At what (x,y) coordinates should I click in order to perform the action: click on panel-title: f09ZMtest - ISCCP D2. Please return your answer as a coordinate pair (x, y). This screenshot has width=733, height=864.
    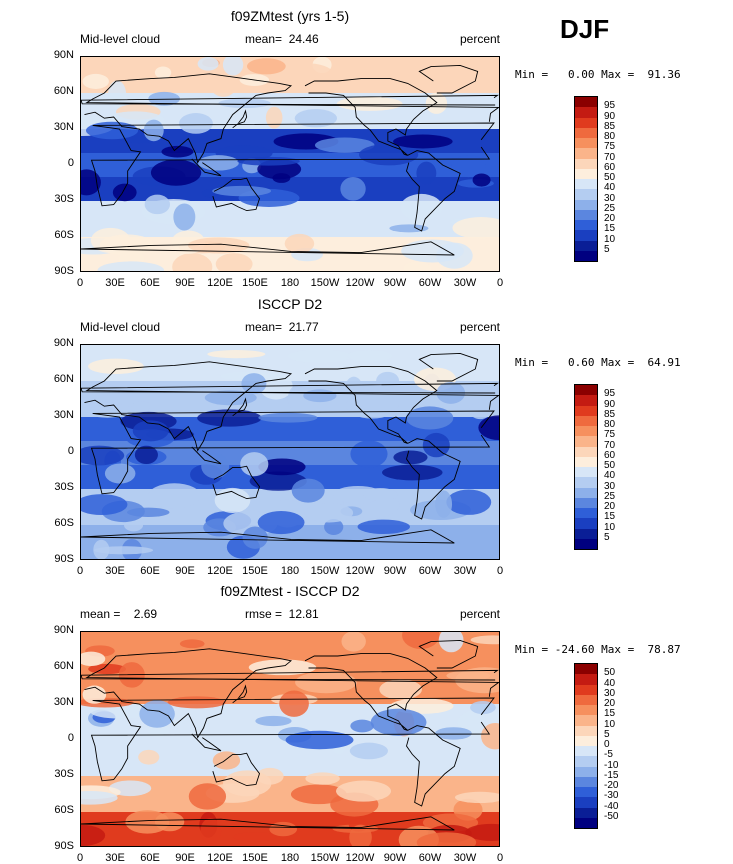
    Looking at the image, I should click on (290, 591).